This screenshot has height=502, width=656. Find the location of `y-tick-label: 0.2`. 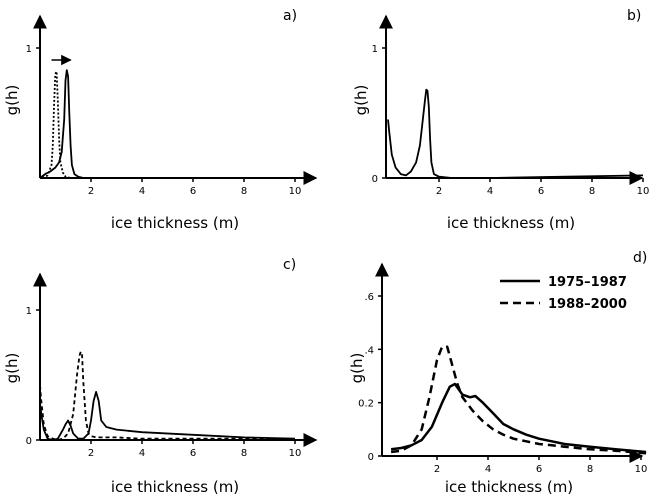

y-tick-label: 0.2 is located at coordinates (366, 404).